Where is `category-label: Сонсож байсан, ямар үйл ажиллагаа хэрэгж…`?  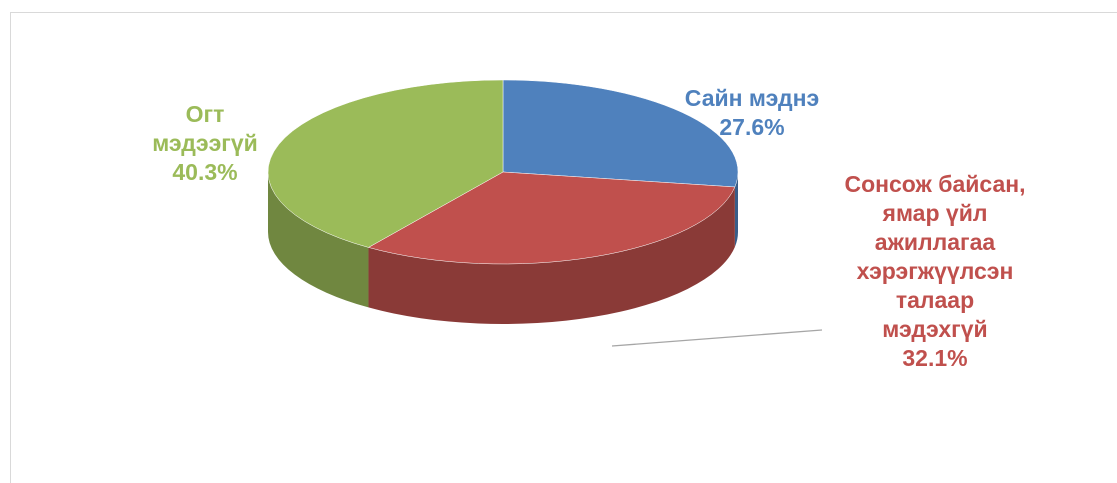
category-label: Сонсож байсан, ямар үйл ажиллагаа хэрэгж… is located at coordinates (935, 256).